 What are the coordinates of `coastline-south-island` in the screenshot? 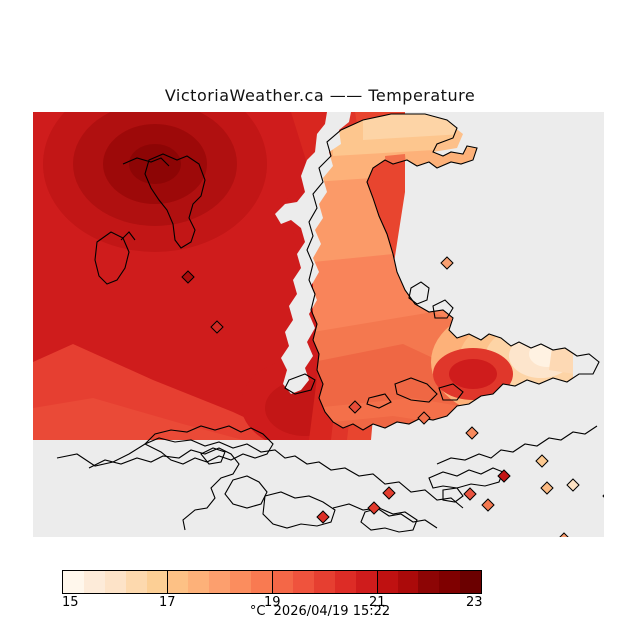 It's located at (209, 445).